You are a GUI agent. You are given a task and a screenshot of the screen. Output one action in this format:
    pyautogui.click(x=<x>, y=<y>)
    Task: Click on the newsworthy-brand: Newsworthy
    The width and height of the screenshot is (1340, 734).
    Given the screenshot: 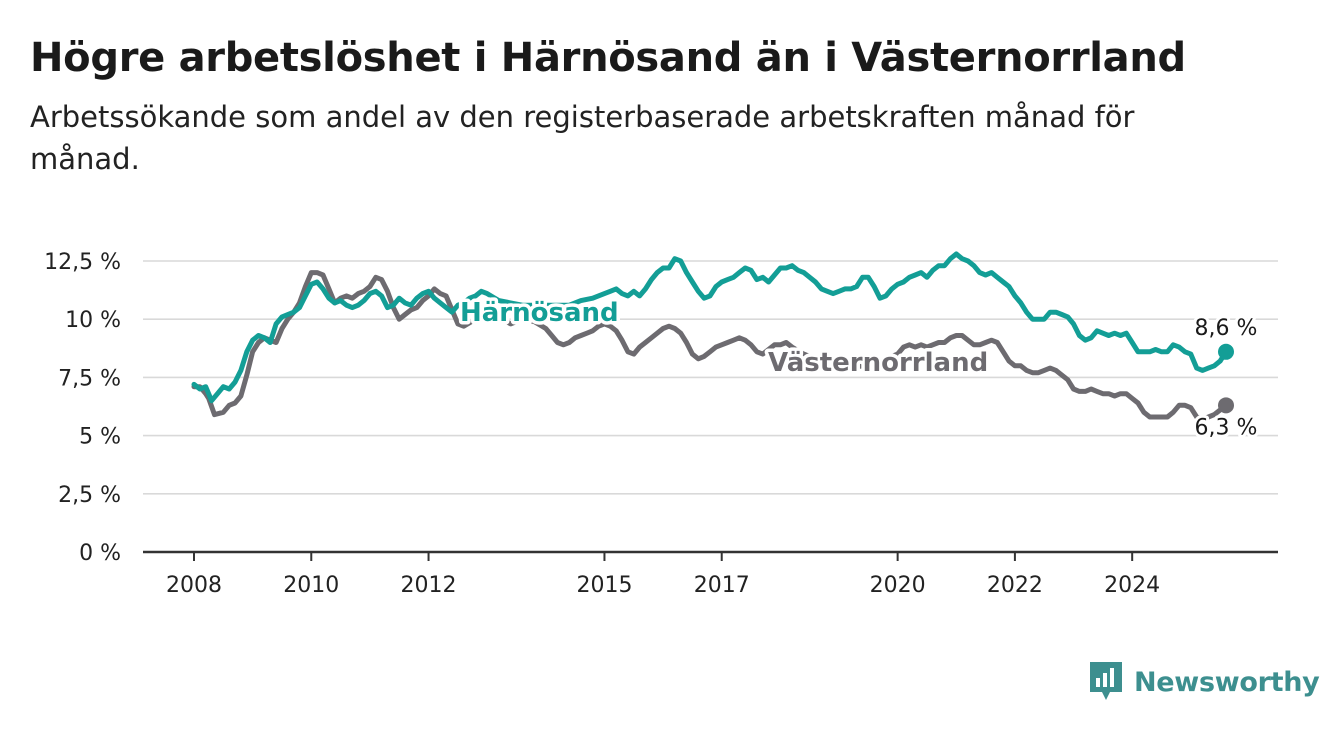 What is the action you would take?
    pyautogui.click(x=1204, y=682)
    